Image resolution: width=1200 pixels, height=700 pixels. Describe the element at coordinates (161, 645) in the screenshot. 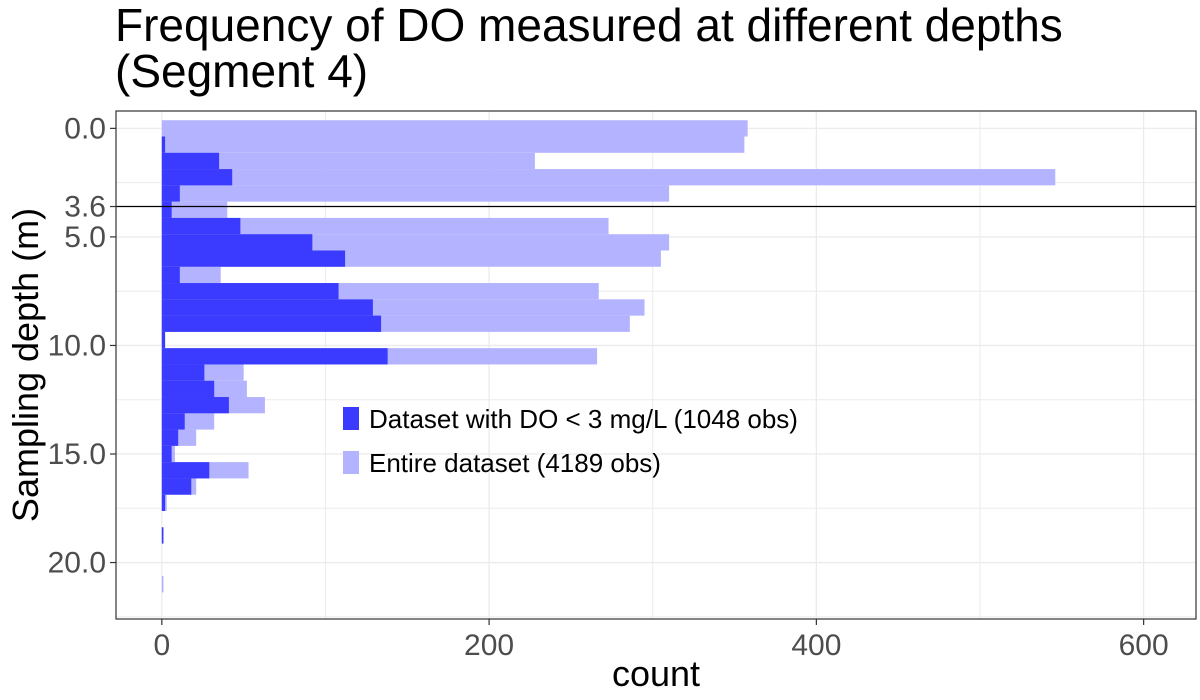

I see `x-tick-label: 0` at that location.